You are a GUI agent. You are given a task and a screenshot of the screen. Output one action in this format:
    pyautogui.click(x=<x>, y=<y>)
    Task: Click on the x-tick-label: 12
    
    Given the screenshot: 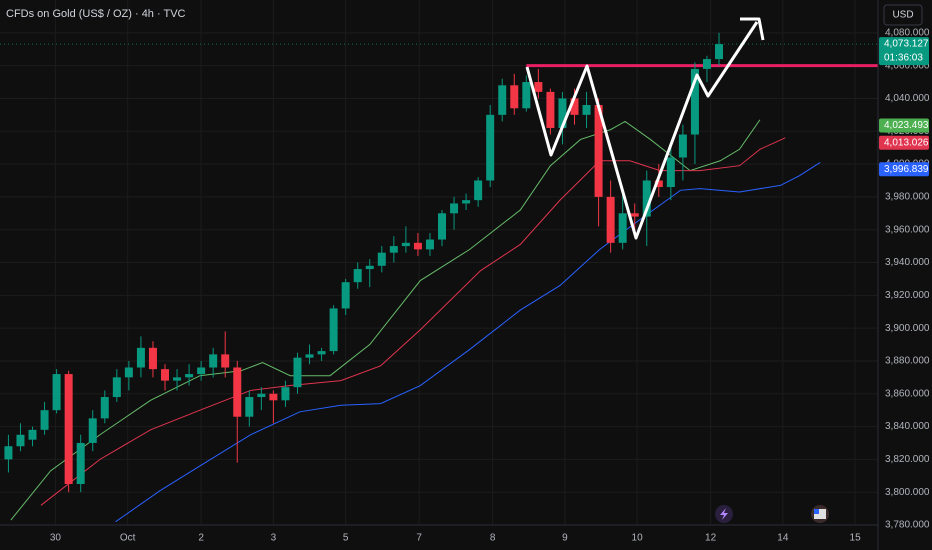 What is the action you would take?
    pyautogui.click(x=711, y=538)
    